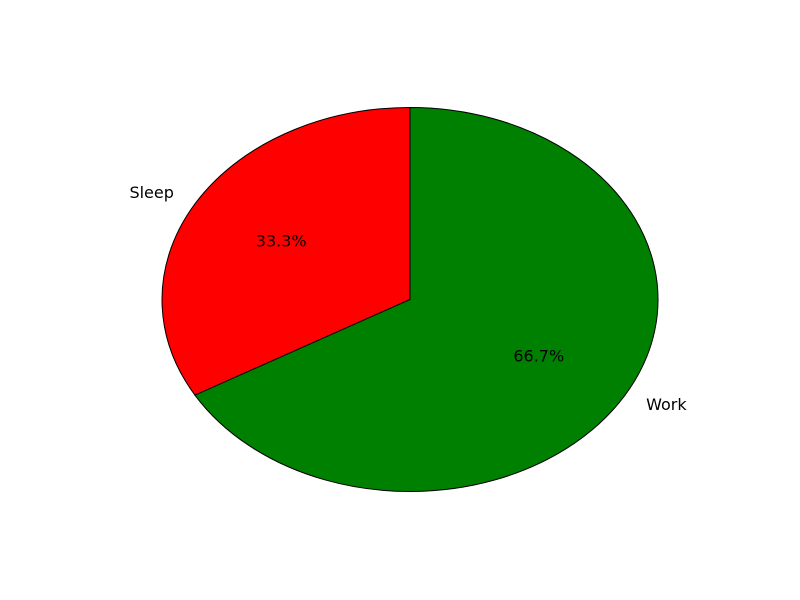 The height and width of the screenshot is (600, 800). What do you see at coordinates (538, 356) in the screenshot?
I see `slice-percent-work: 66.7%` at bounding box center [538, 356].